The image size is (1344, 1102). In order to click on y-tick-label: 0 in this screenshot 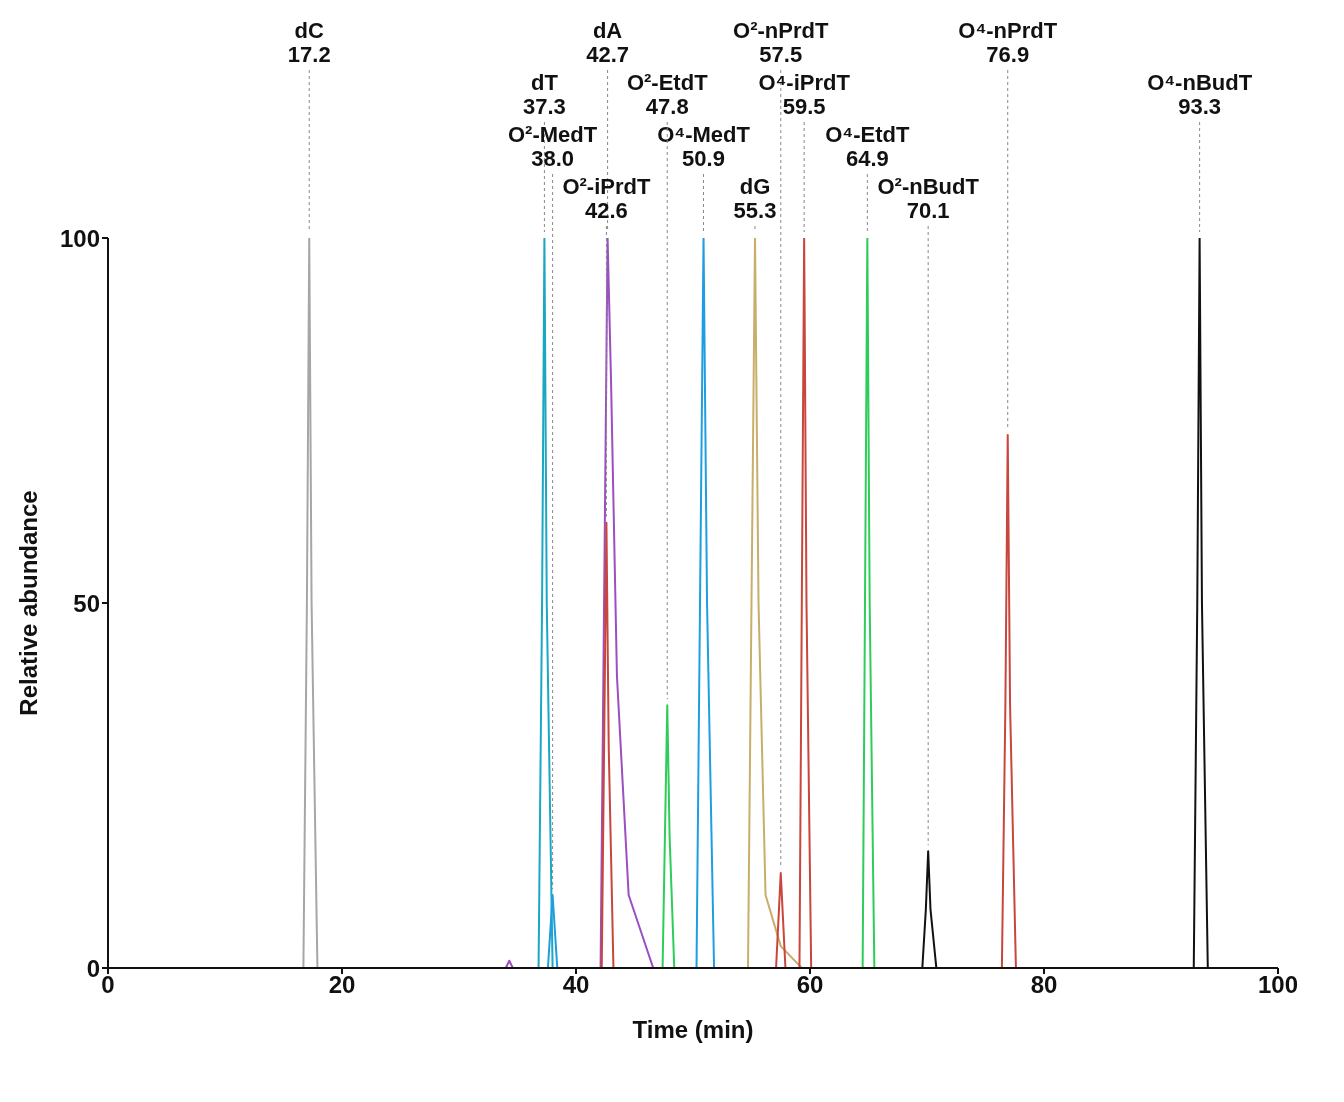, I will do `click(93, 968)`.